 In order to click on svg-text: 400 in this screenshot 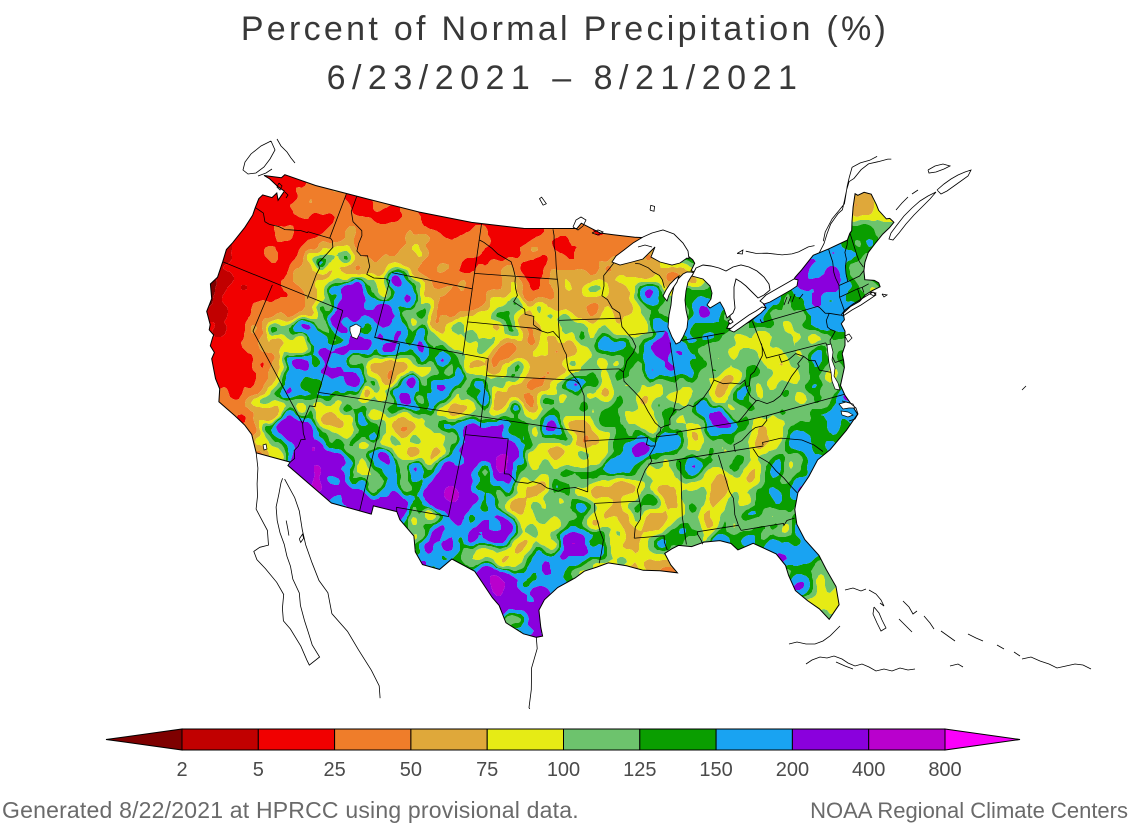, I will do `click(868, 770)`.